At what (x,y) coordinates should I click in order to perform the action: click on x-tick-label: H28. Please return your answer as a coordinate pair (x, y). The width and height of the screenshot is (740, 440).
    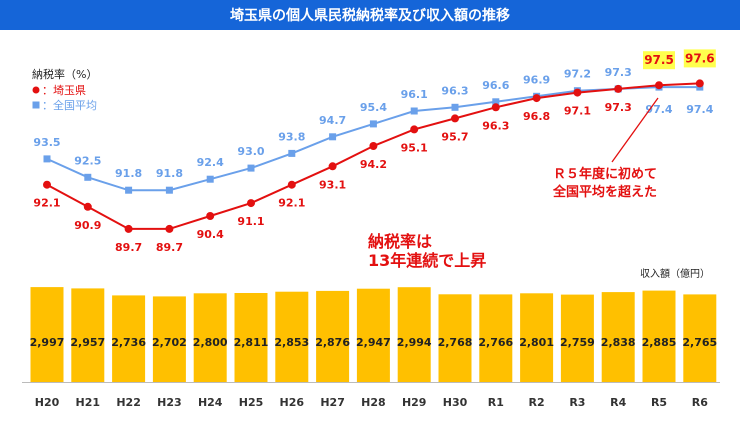
    Looking at the image, I should click on (373, 402).